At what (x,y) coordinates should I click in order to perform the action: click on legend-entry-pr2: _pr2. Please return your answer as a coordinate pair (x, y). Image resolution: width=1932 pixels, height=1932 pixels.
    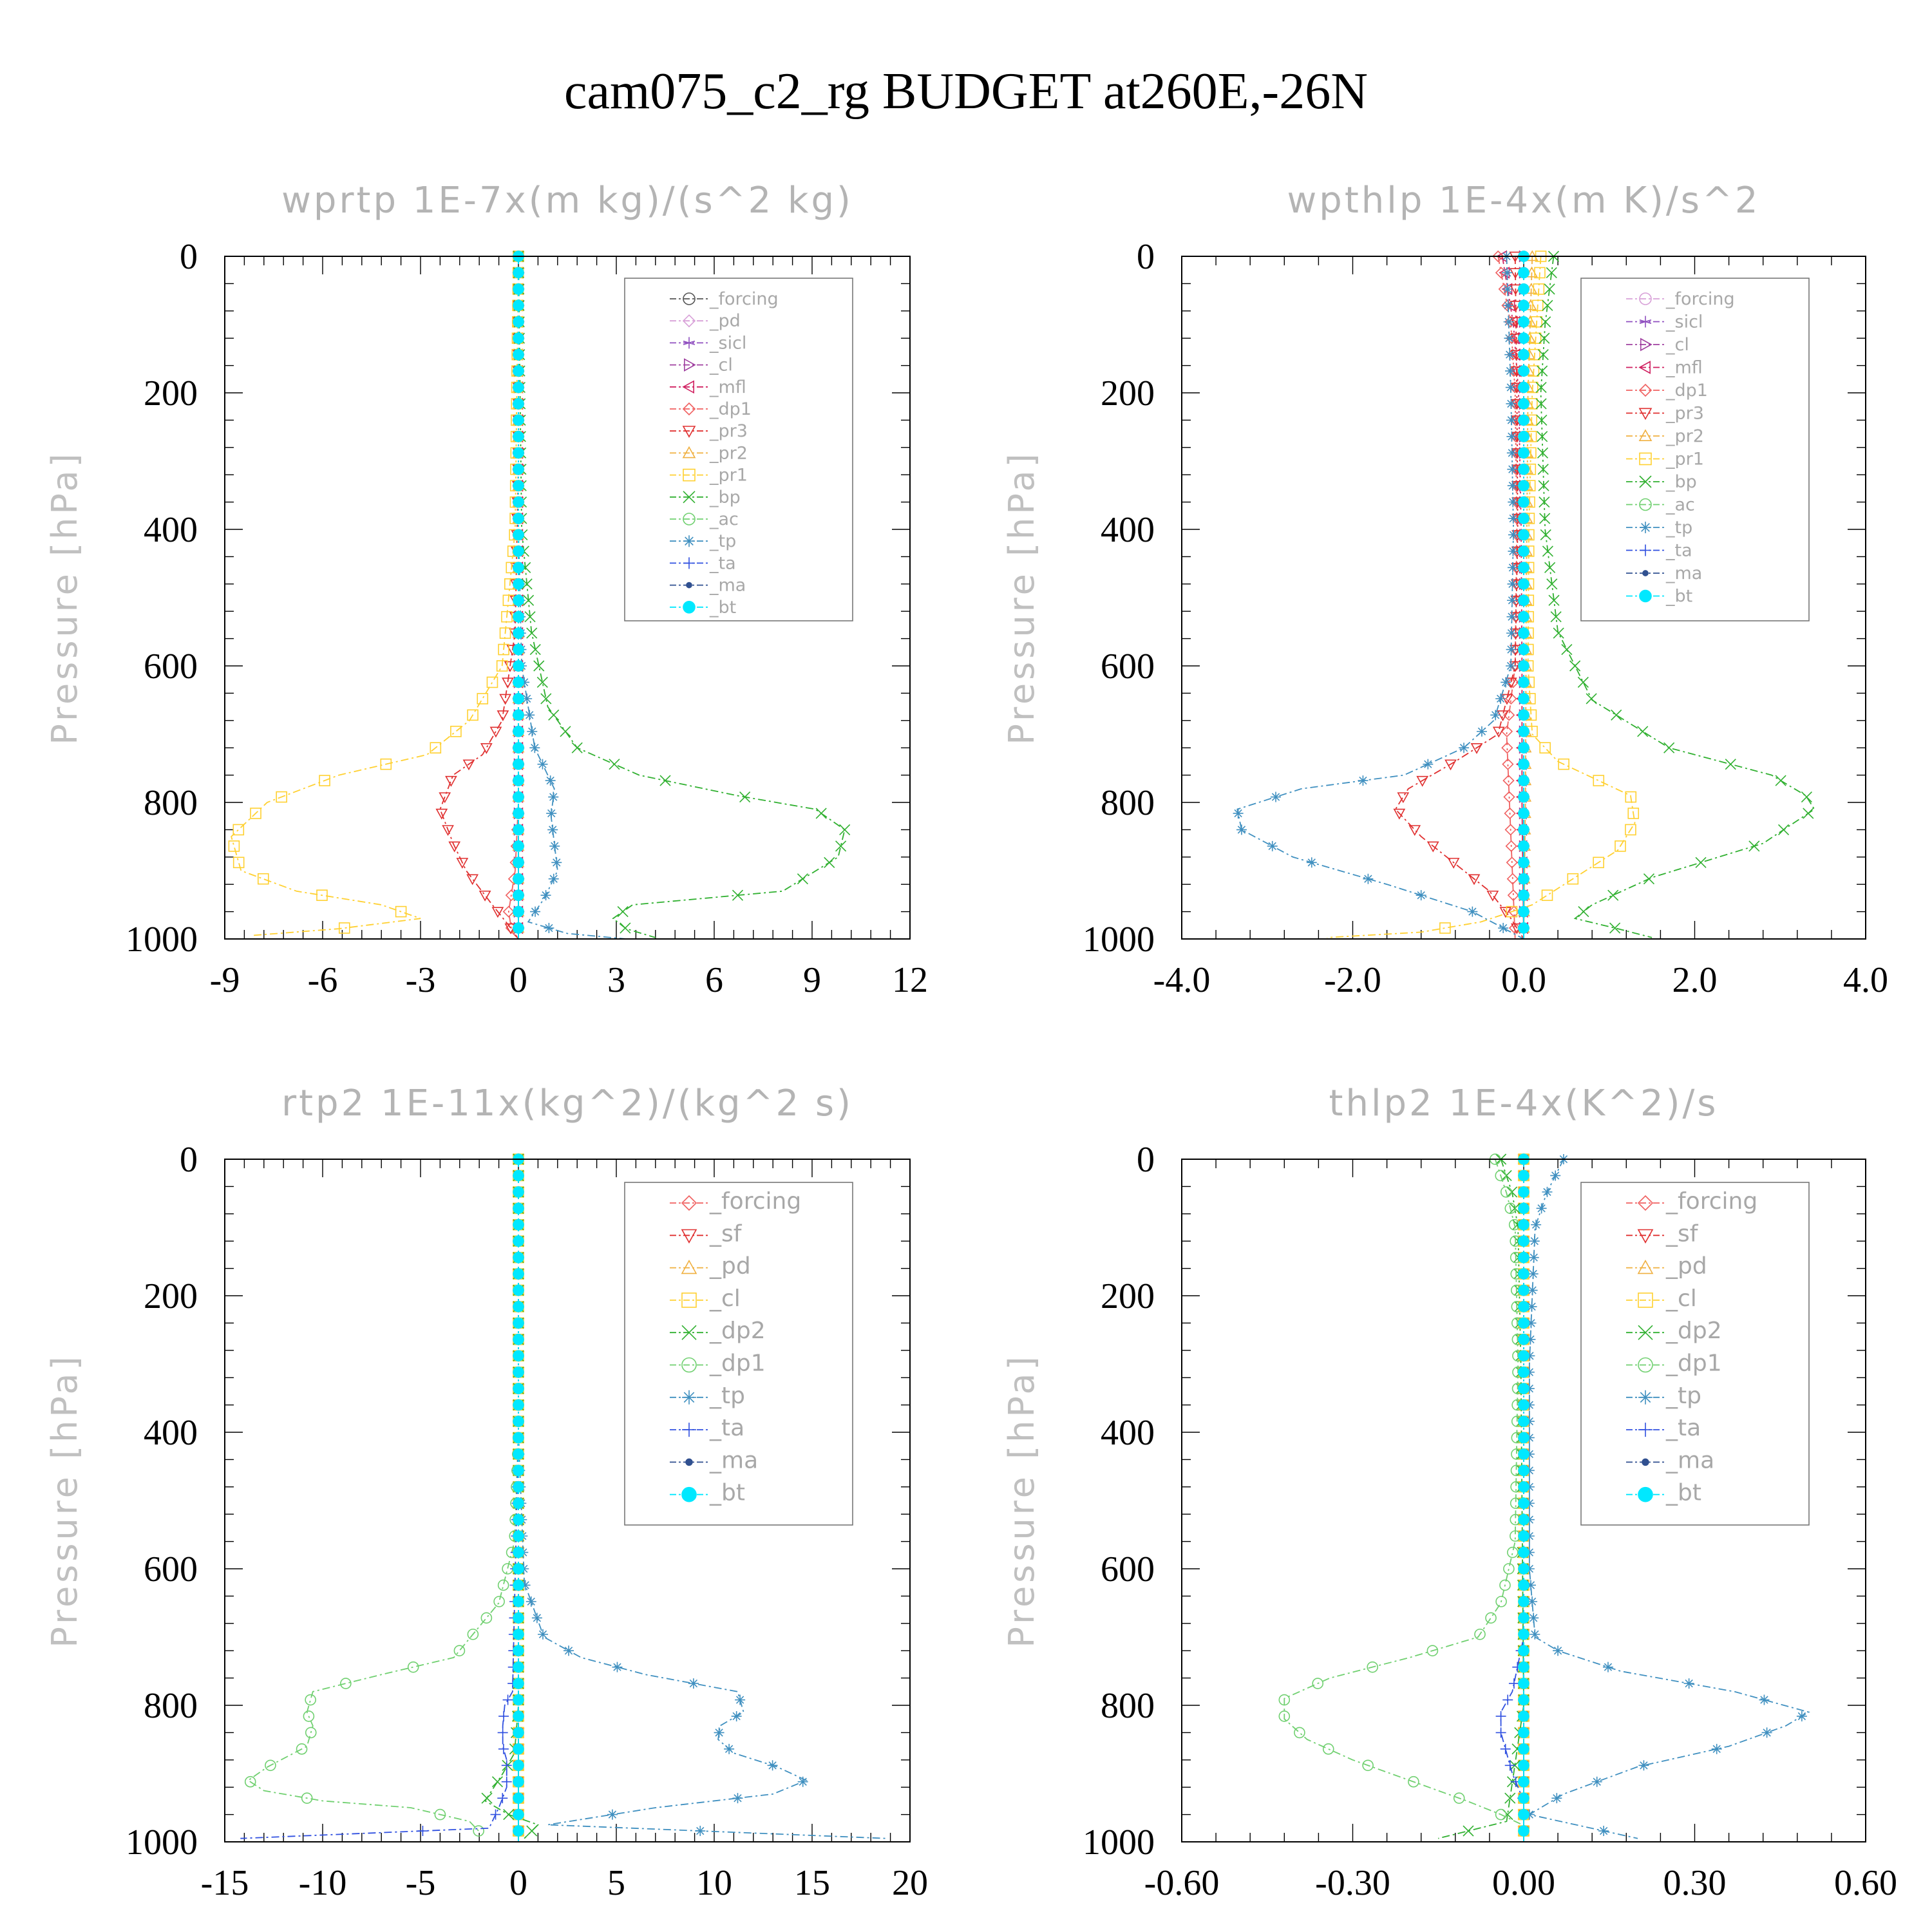
    Looking at the image, I should click on (1684, 436).